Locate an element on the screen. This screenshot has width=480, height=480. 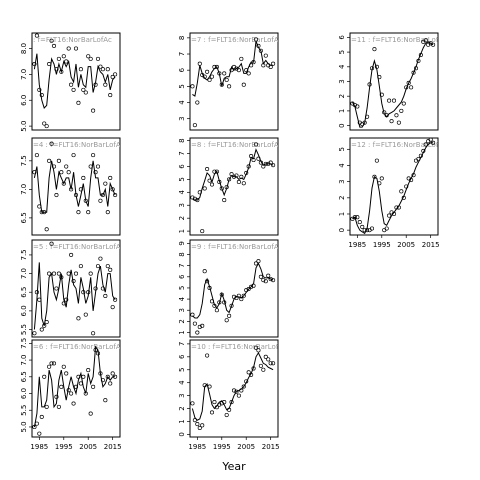
fit-line is located at coordinates (74, 296).